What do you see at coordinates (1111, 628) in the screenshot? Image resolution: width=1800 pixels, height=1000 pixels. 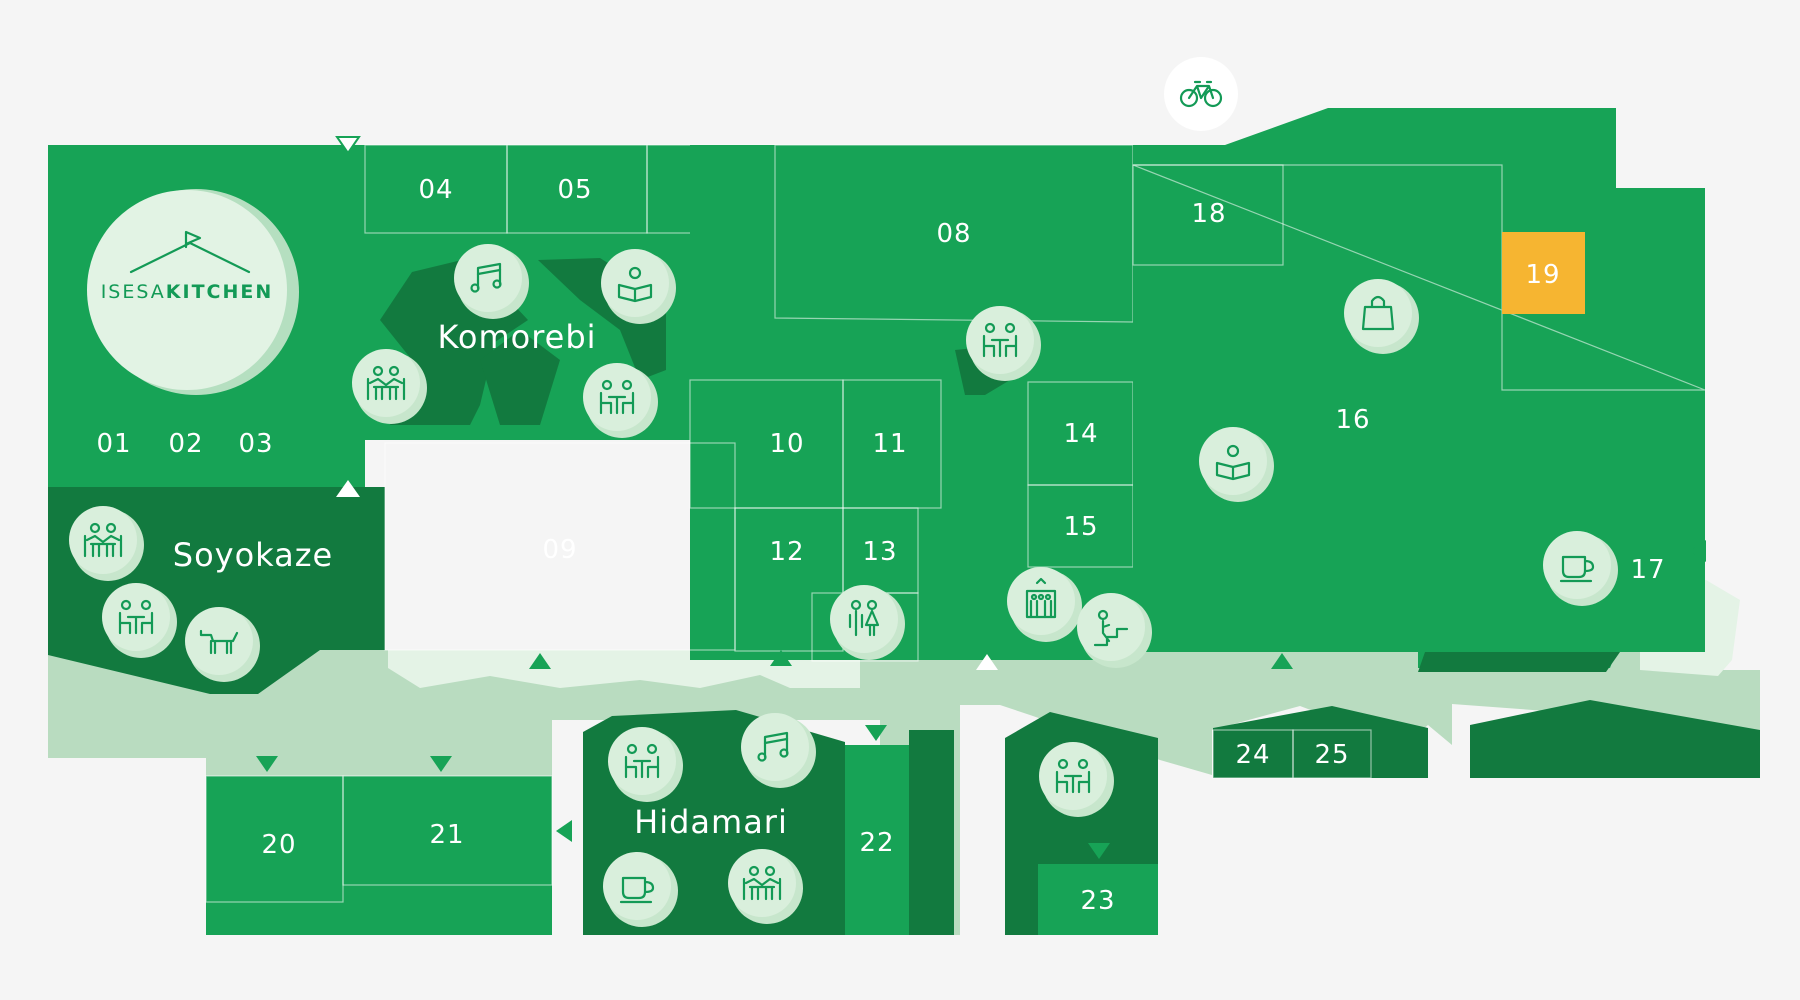 I see `stairs-icon` at bounding box center [1111, 628].